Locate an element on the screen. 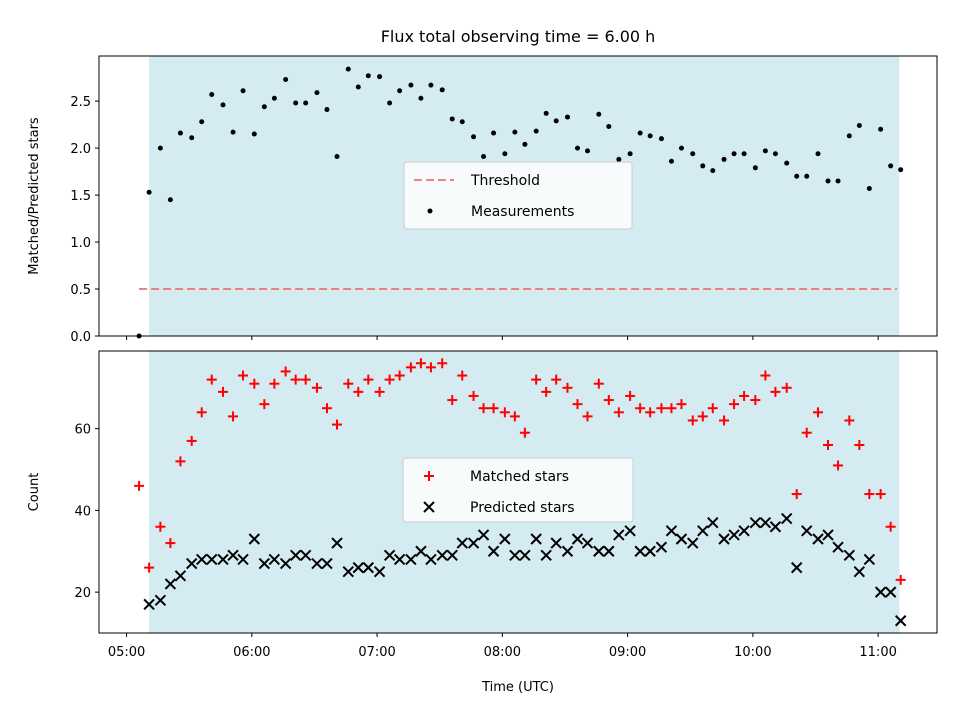 This screenshot has width=960, height=720. y-tick-label: 0.0 is located at coordinates (80, 337).